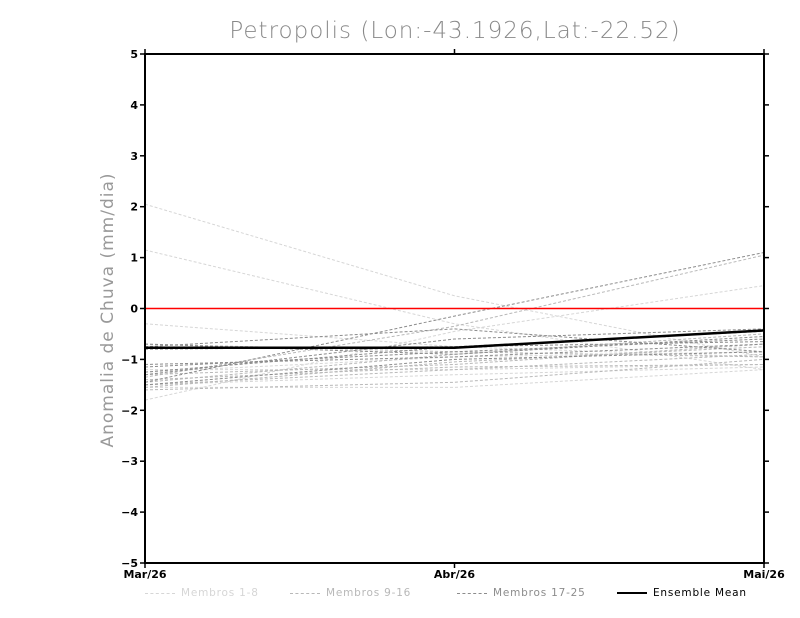 The height and width of the screenshot is (618, 800). Describe the element at coordinates (220, 593) in the screenshot. I see `legend-label-members-1-8: Membros 1-8` at that location.